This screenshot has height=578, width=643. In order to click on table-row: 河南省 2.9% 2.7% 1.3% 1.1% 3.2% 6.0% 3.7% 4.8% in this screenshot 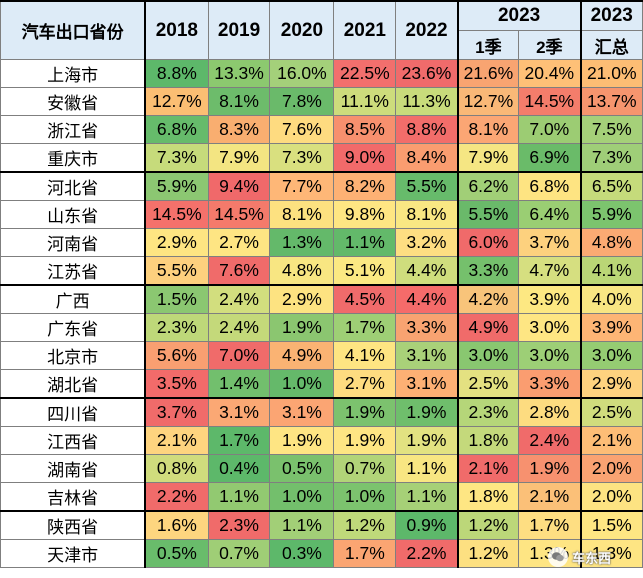, I will do `click(321, 242)`.